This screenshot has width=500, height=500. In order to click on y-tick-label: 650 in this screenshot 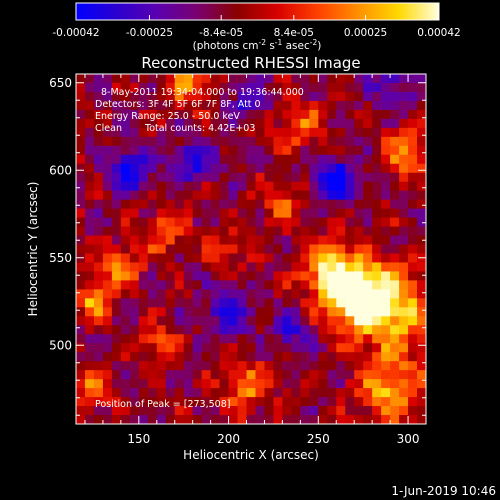, I will do `click(60, 83)`.